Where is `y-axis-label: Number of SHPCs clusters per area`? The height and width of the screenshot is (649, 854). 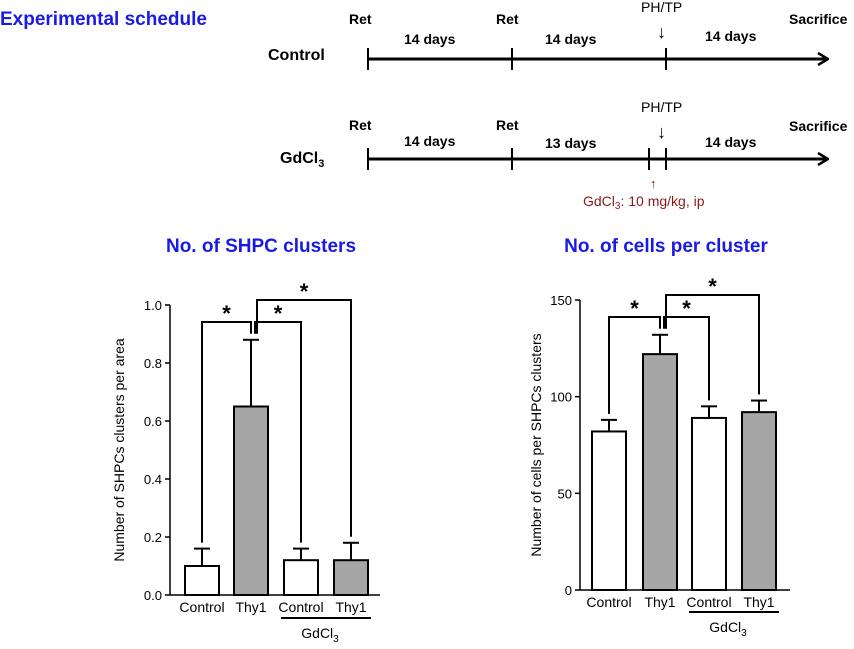
y-axis-label: Number of SHPCs clusters per area is located at coordinates (119, 450).